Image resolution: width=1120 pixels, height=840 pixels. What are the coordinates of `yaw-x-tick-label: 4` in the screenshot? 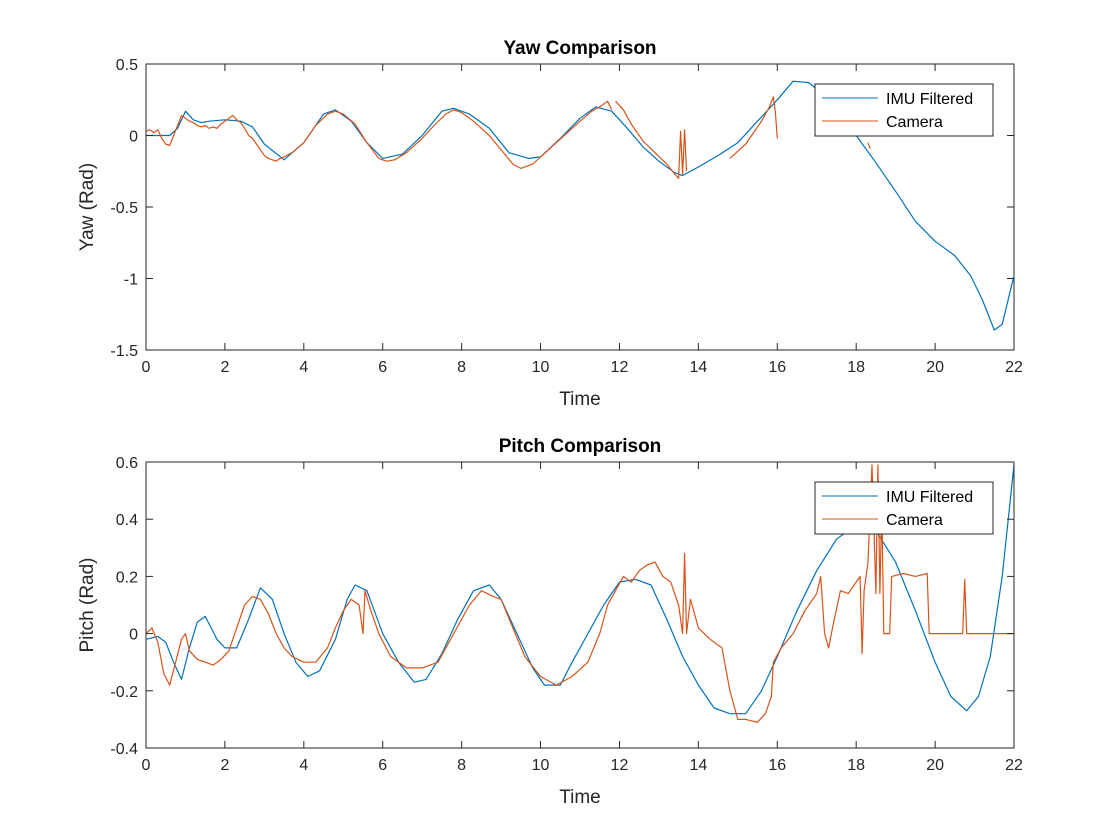 It's located at (303, 367).